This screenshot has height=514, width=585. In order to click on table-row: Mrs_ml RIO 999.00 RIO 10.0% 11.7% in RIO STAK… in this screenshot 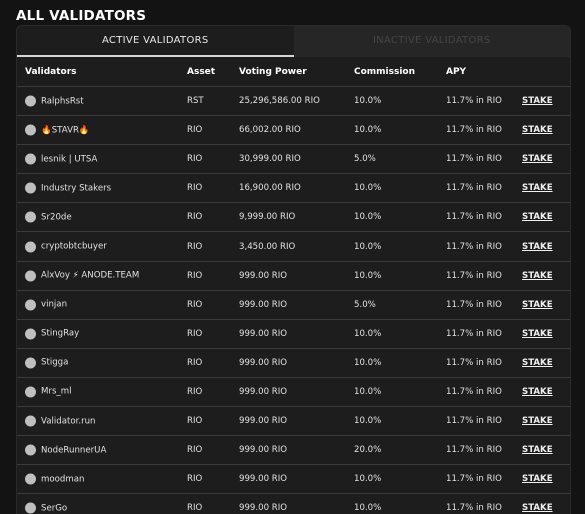, I will do `click(293, 393)`.